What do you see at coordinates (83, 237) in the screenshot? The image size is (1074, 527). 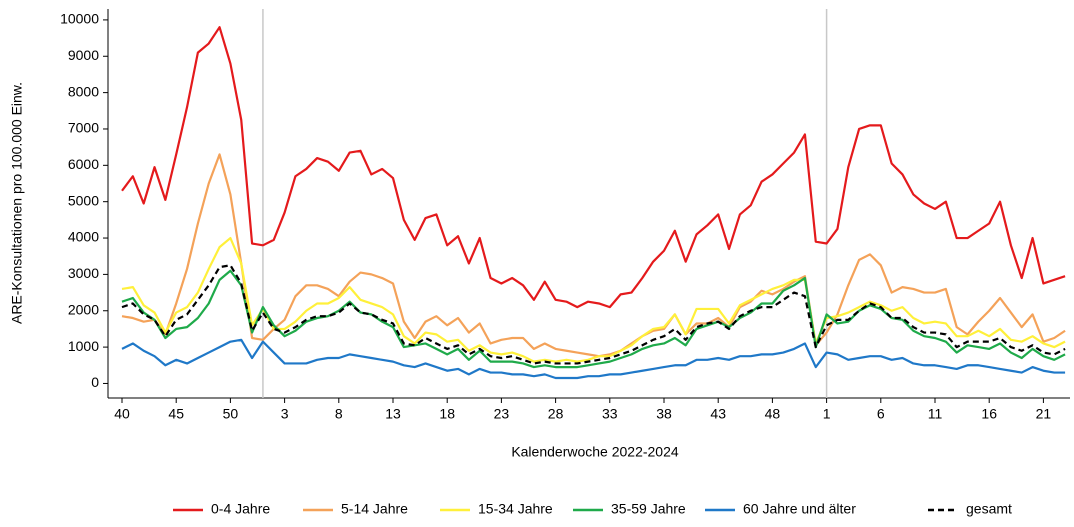 I see `y-tick-label: 4000` at bounding box center [83, 237].